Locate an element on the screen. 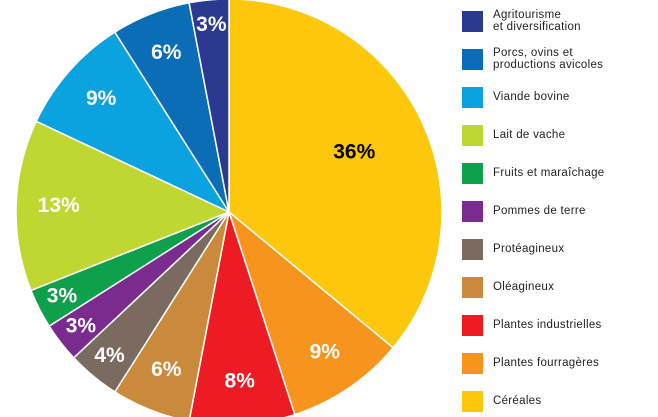 This screenshot has width=658, height=417. slice-label: 4% is located at coordinates (109, 355).